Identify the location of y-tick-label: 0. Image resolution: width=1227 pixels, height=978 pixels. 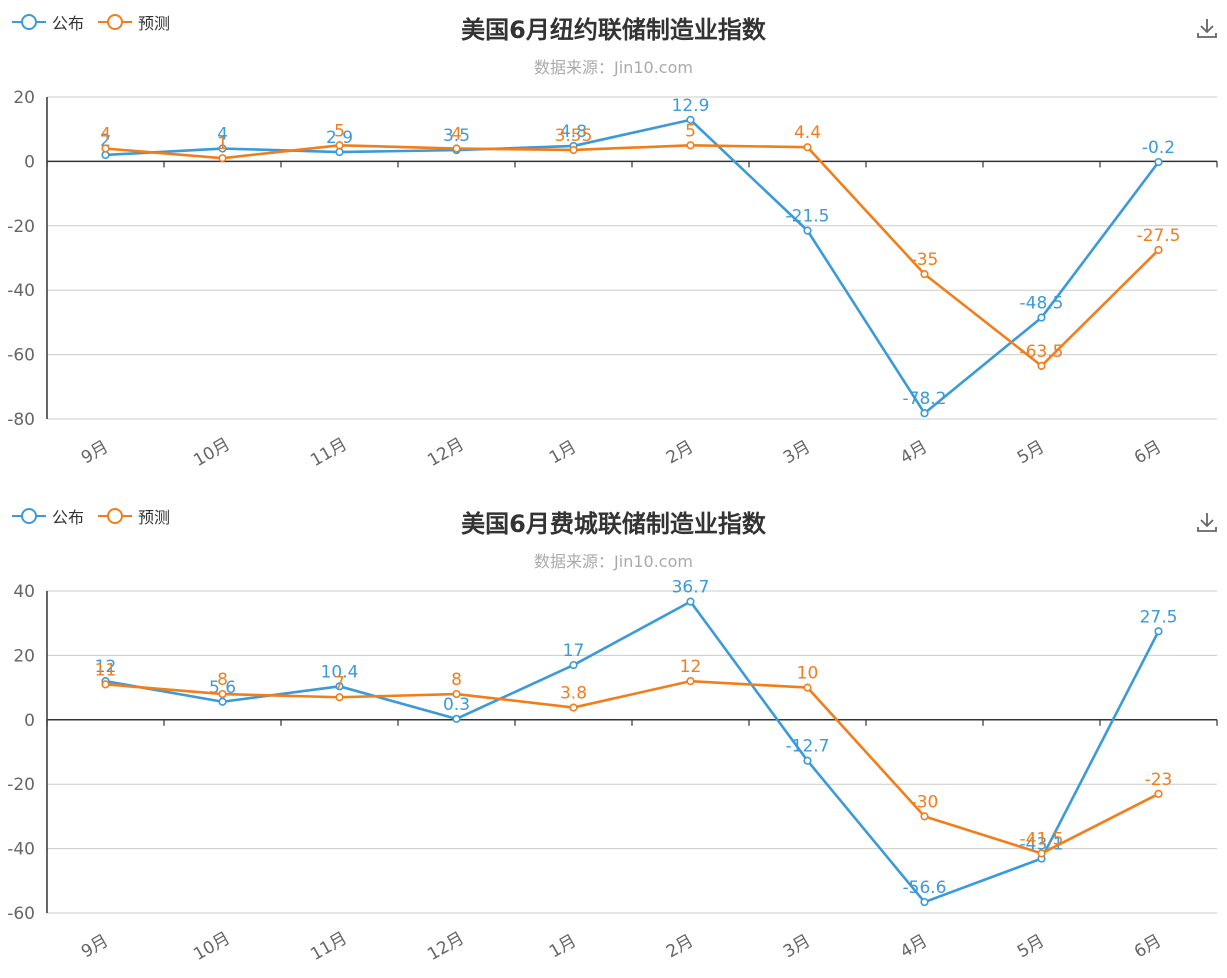
(29, 162).